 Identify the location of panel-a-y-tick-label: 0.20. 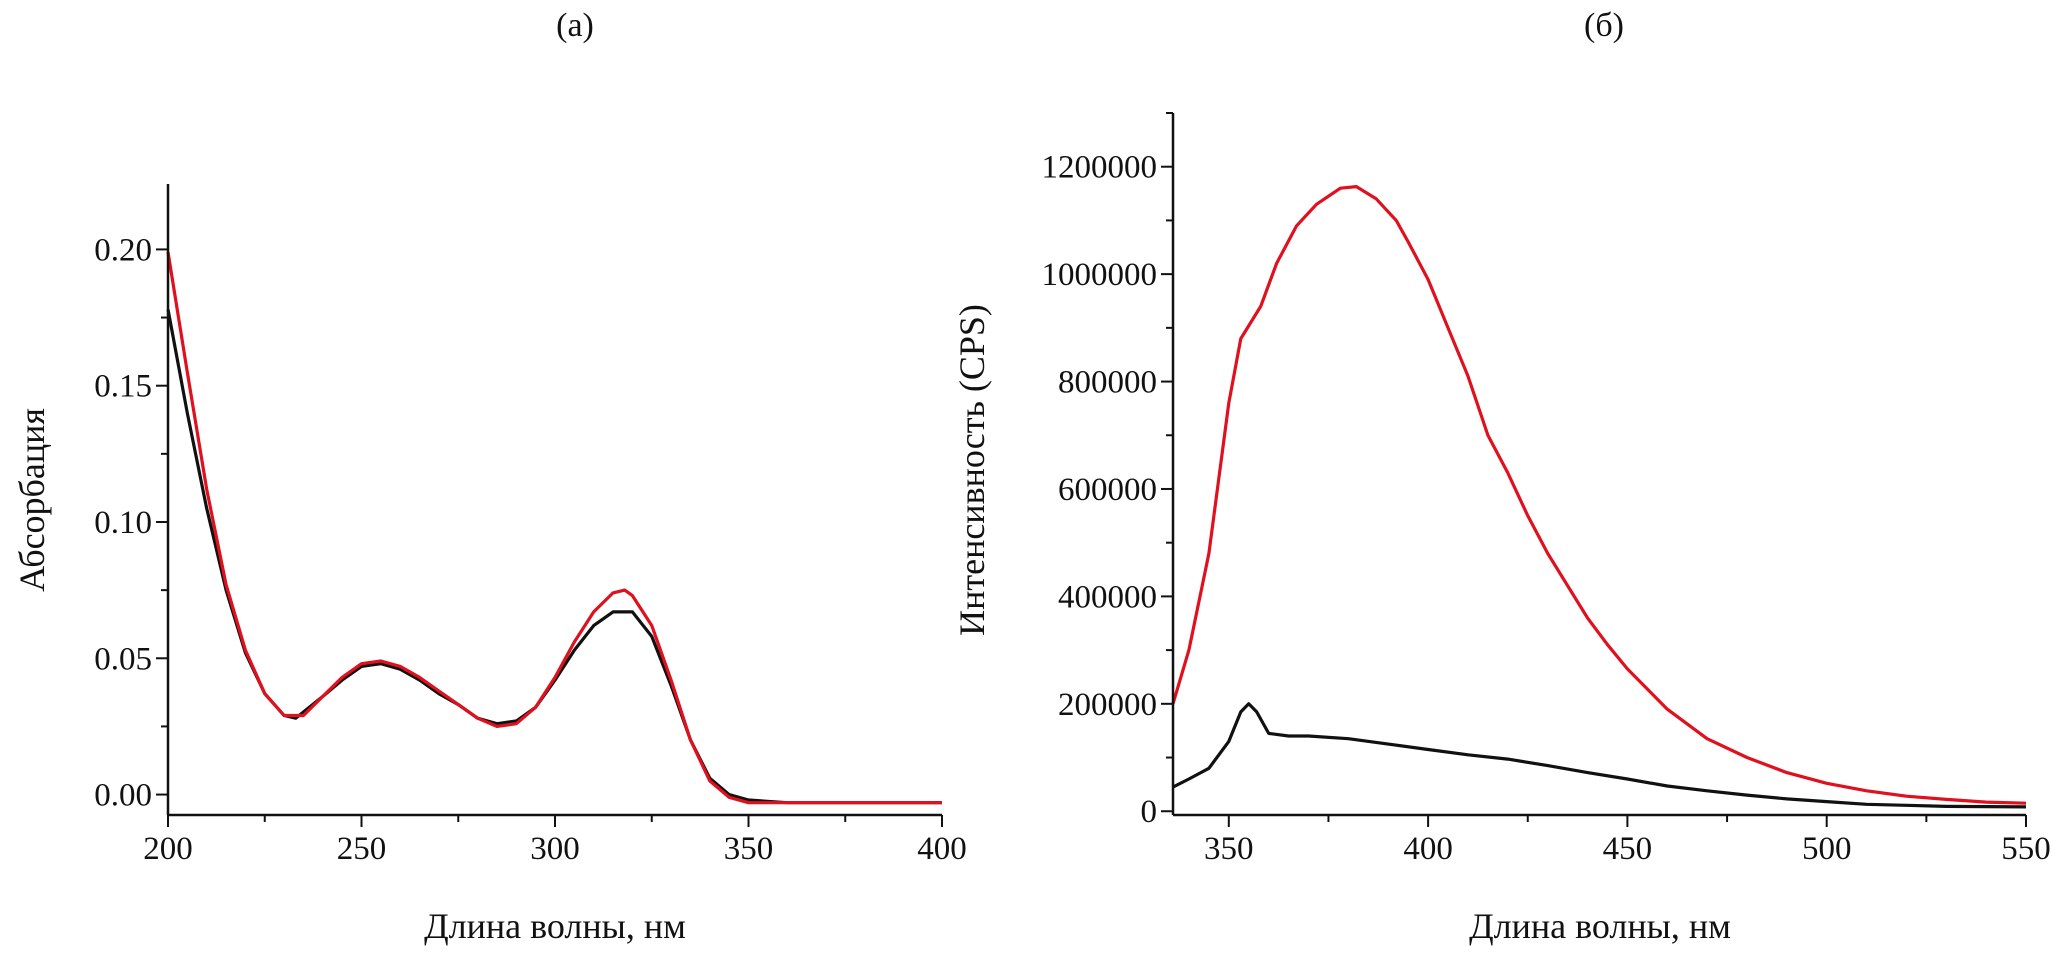
(123, 250).